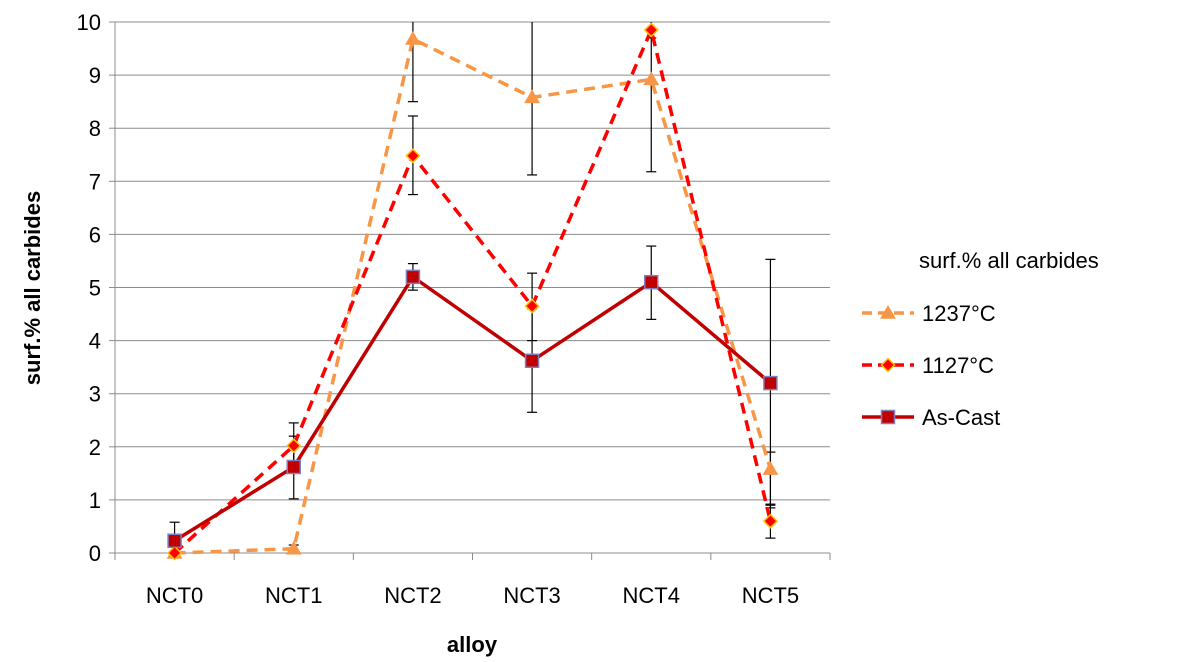 Image resolution: width=1181 pixels, height=662 pixels. What do you see at coordinates (95, 341) in the screenshot?
I see `y-tick-label: 4` at bounding box center [95, 341].